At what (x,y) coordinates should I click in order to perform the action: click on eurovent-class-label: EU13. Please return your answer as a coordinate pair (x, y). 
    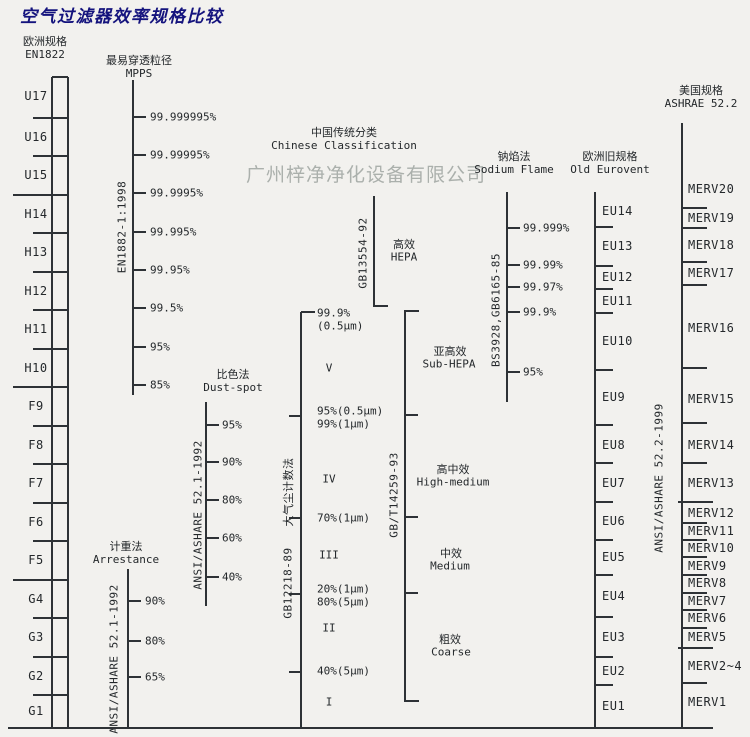
    Looking at the image, I should click on (617, 246).